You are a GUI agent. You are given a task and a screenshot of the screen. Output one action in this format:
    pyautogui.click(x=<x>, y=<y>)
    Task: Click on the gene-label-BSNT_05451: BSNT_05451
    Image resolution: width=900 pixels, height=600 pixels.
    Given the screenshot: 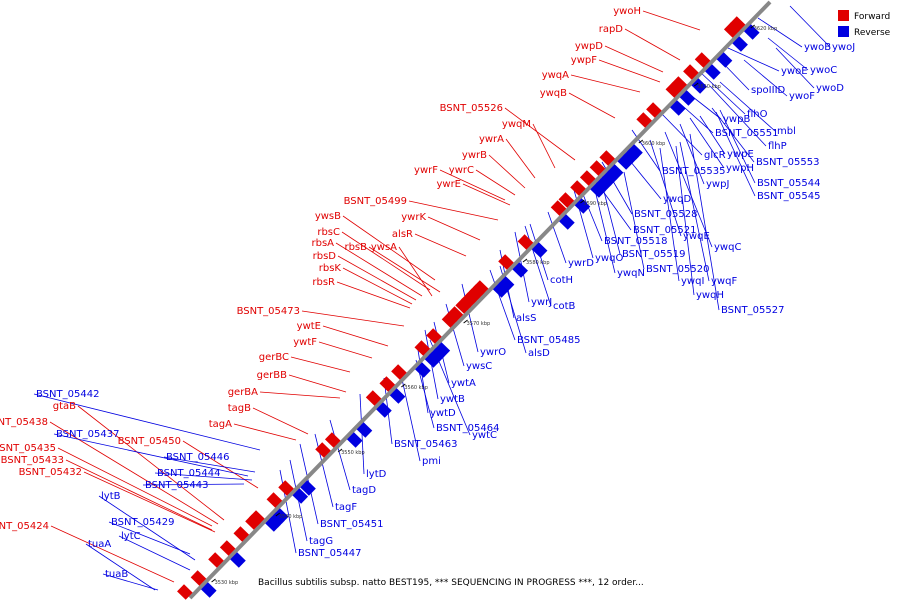 What is the action you would take?
    pyautogui.click(x=351, y=524)
    